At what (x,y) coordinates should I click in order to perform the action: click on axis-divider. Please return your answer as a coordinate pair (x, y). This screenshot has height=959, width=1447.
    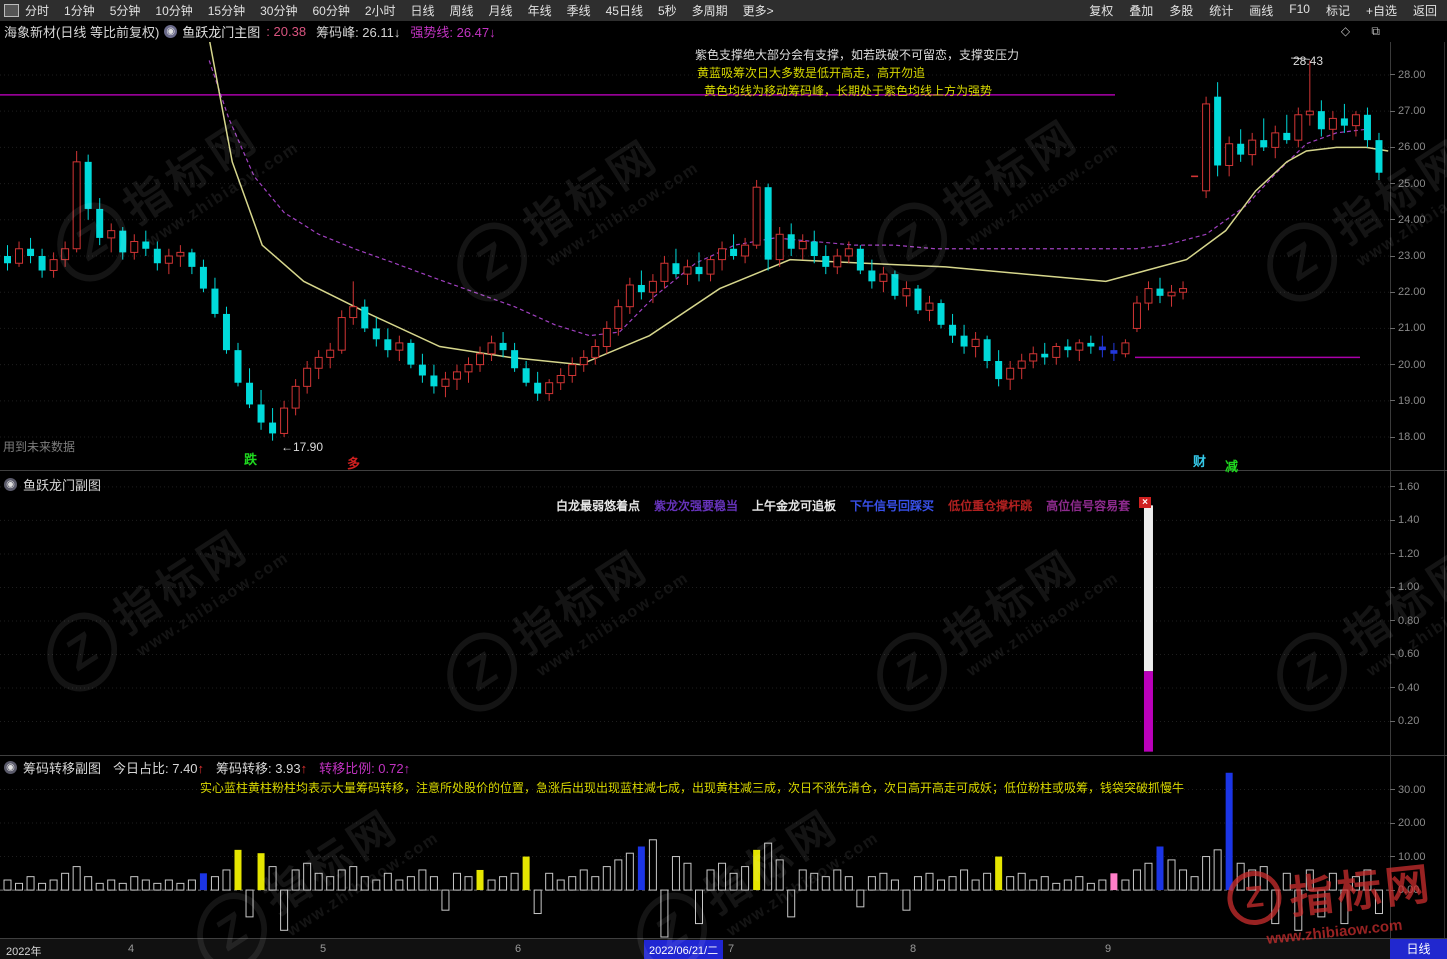
    Looking at the image, I should click on (1390, 490).